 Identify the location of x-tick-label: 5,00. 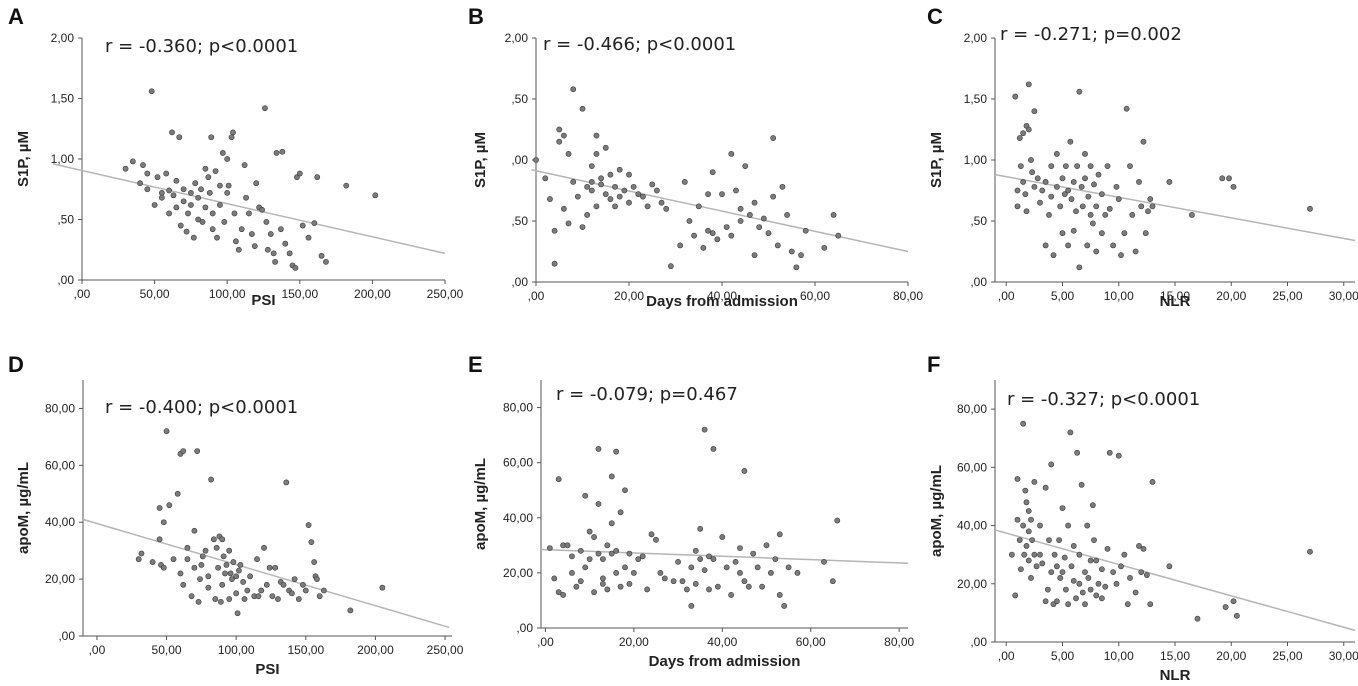
(1063, 656).